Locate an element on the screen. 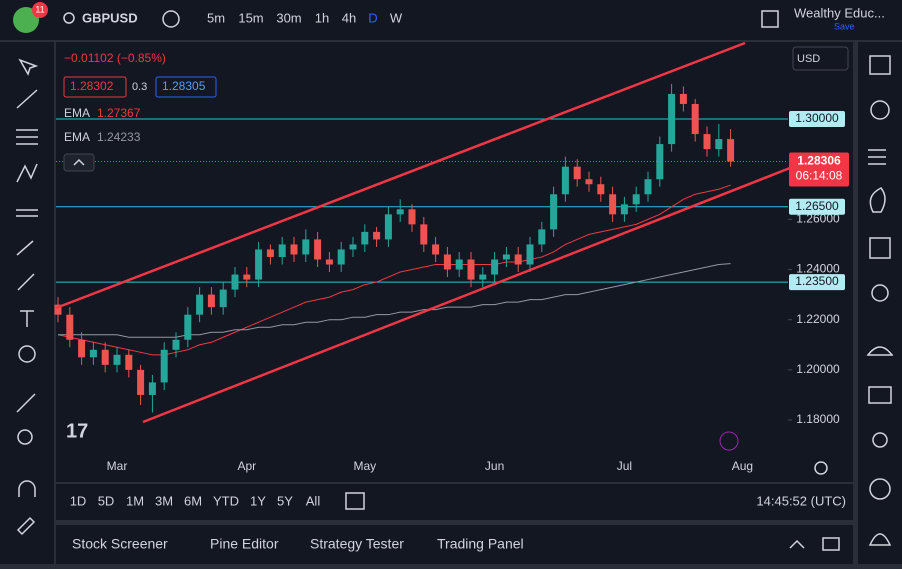 The width and height of the screenshot is (902, 569). range-button: 5Y is located at coordinates (285, 500).